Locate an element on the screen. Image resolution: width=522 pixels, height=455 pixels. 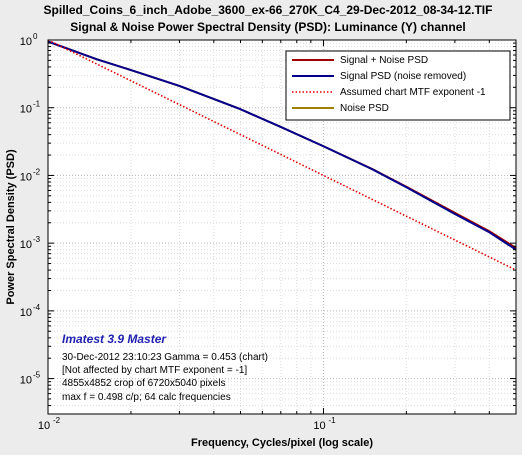
y-tick-label: 10 -3 is located at coordinates (30, 243).